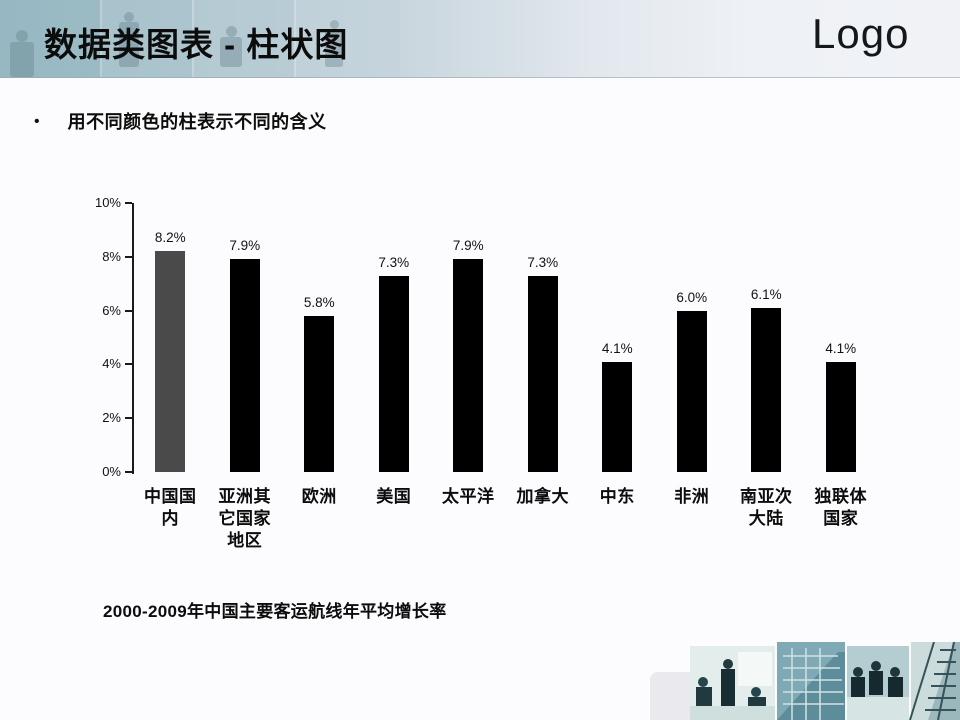  I want to click on y-tick-label: 0%, so click(111, 471).